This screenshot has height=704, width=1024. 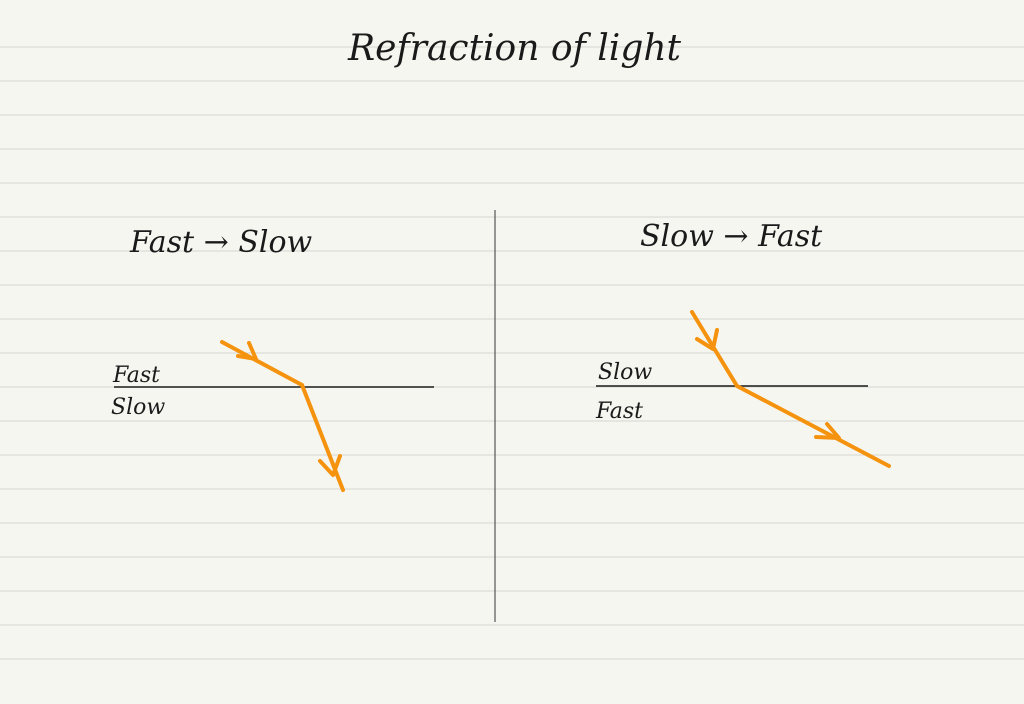 I want to click on left-label-bottom: Slow, so click(x=138, y=407).